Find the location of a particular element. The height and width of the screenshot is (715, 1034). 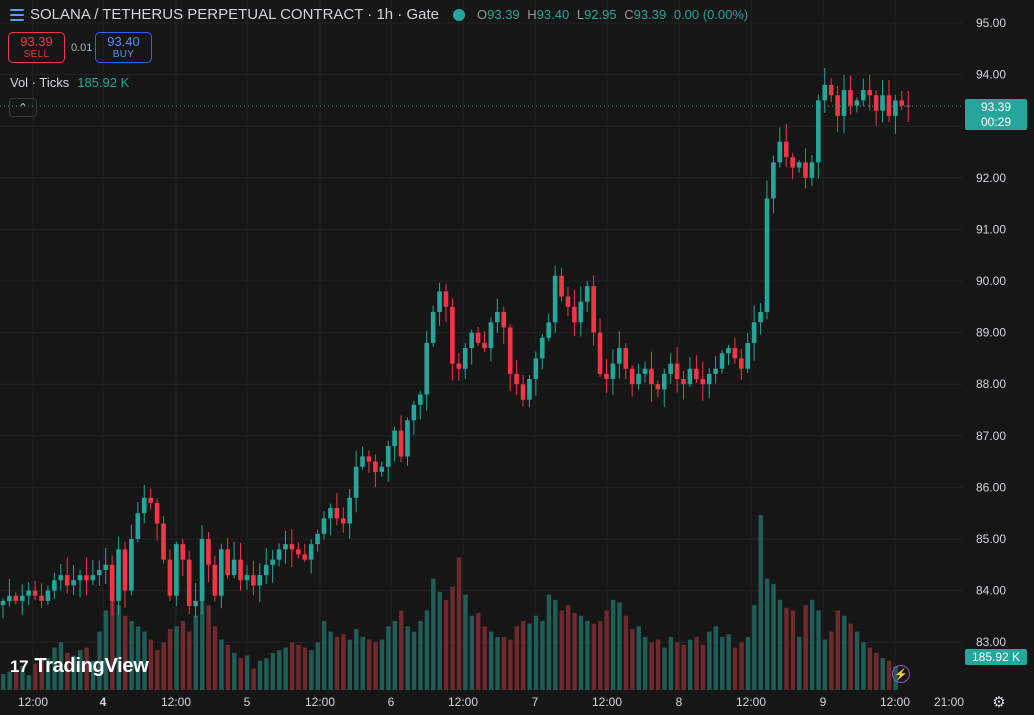

chevron-up-icon: ⌃ is located at coordinates (23, 107).